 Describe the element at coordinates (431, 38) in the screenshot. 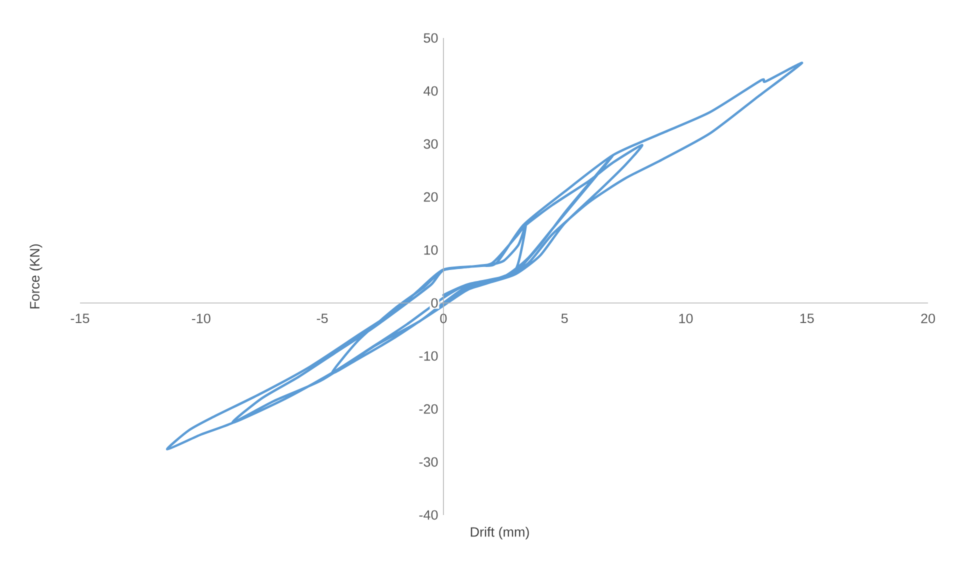

I see `y-tick-label: 50` at that location.